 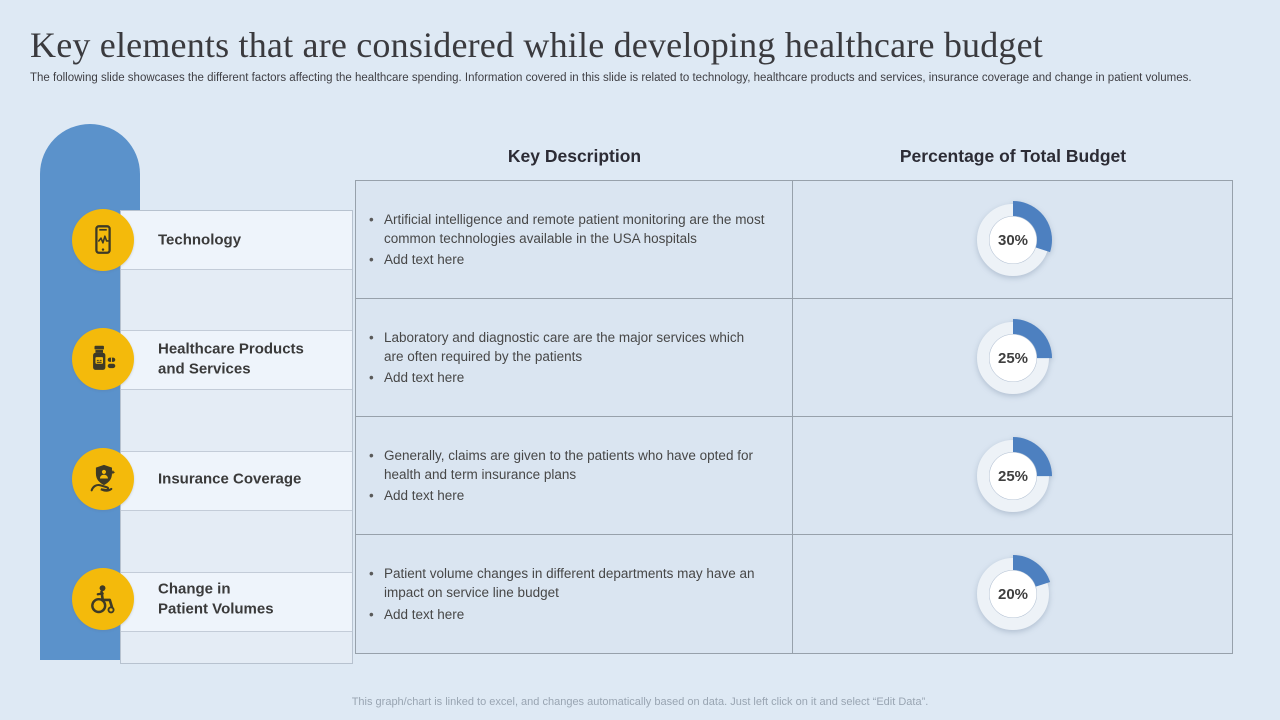 I want to click on sidebar-item-label: Technology, so click(x=200, y=240).